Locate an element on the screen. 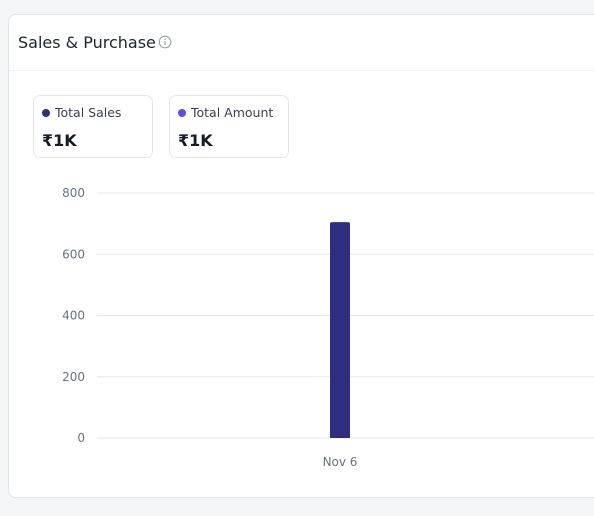 The width and height of the screenshot is (594, 516). total-sales-label-row: Total Sales is located at coordinates (81, 112).